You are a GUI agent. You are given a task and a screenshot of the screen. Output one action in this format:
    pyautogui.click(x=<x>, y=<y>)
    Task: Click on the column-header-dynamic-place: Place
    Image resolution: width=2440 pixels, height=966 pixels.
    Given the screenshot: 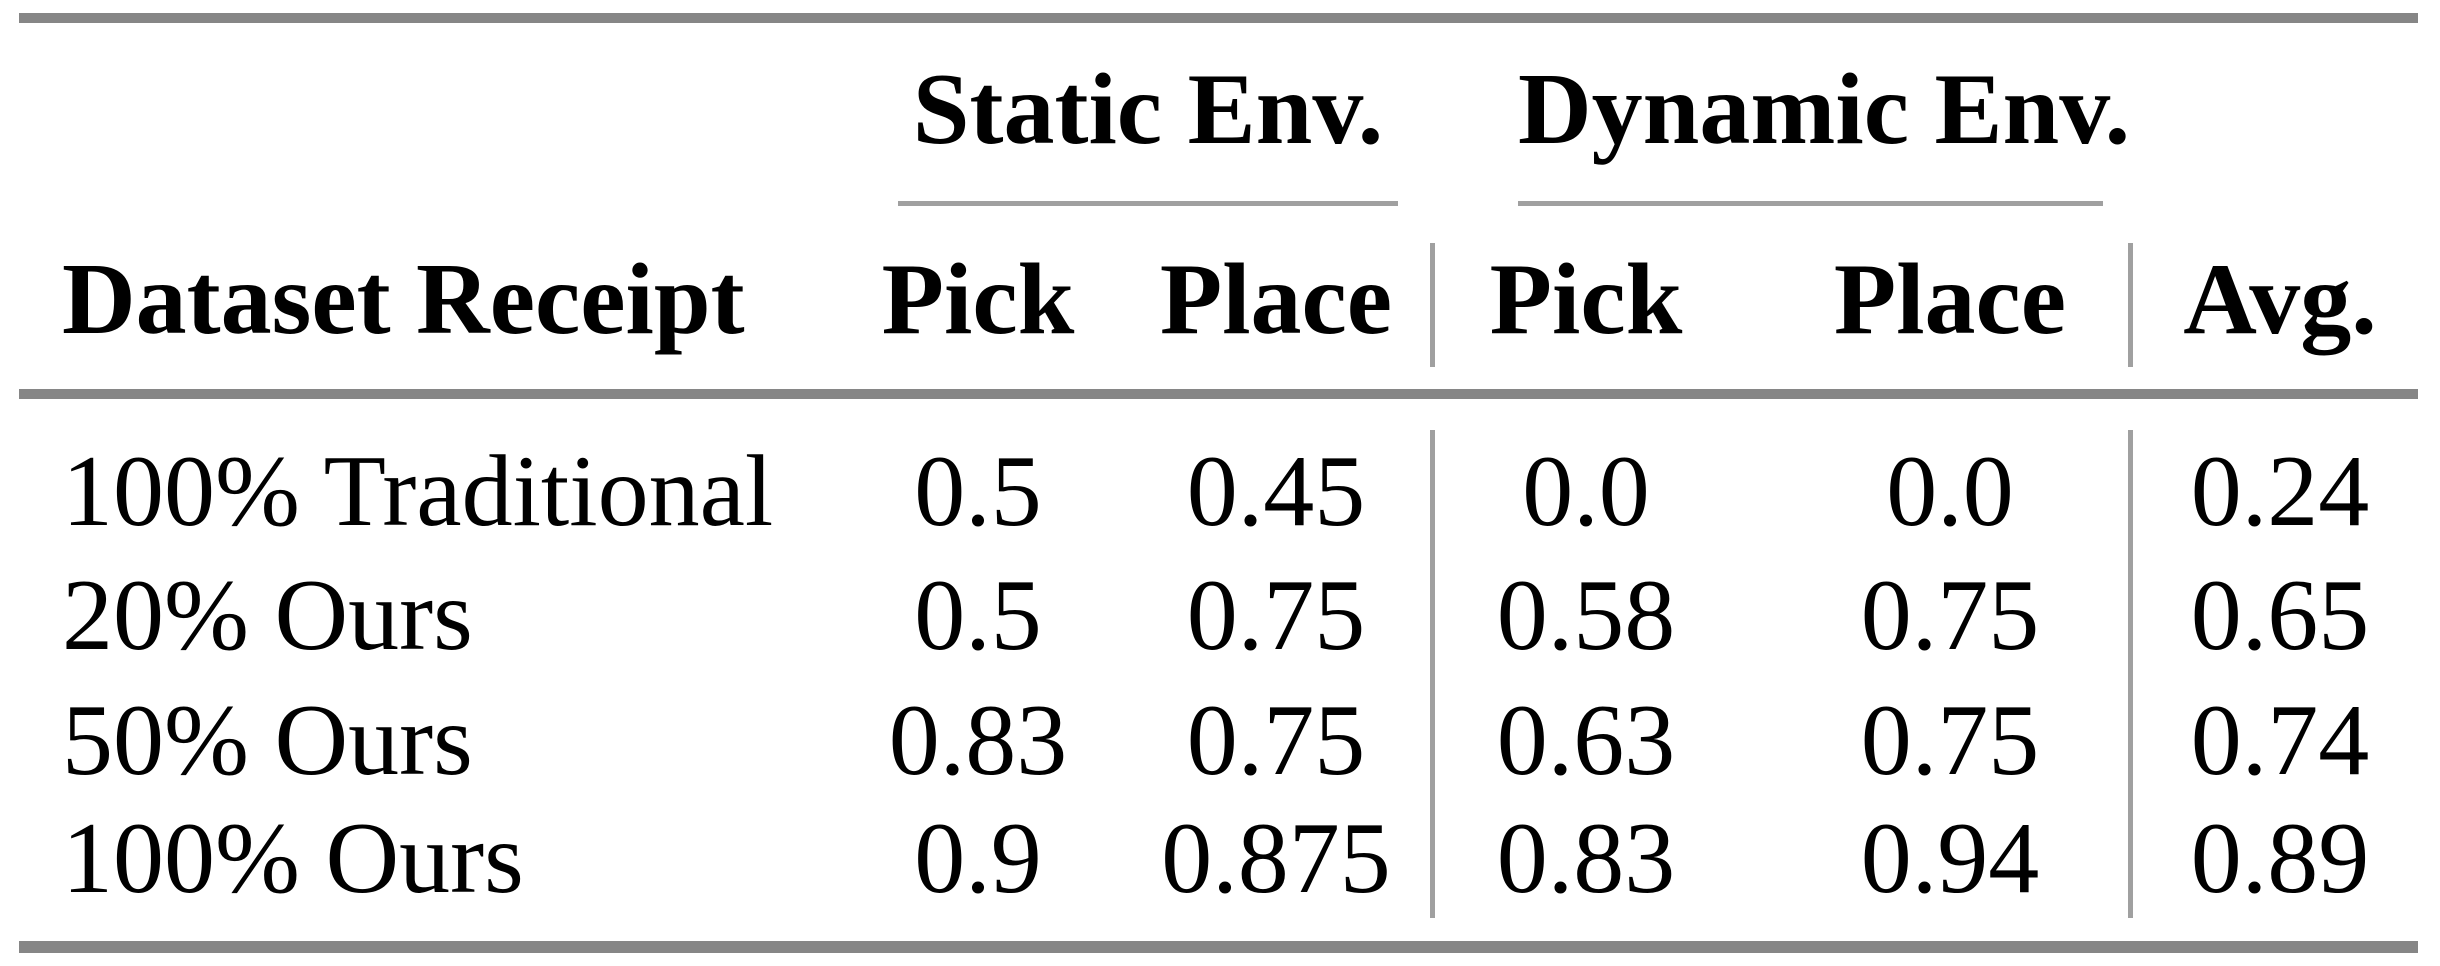 What is the action you would take?
    pyautogui.click(x=1950, y=299)
    